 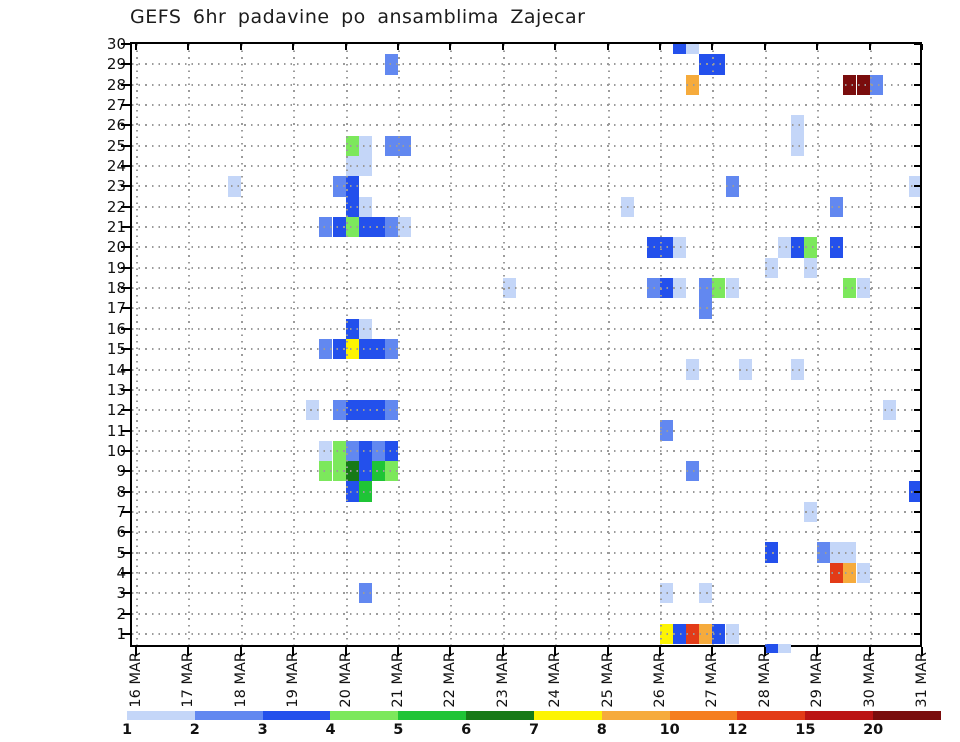 What do you see at coordinates (116, 328) in the screenshot?
I see `y-axis-label: 16` at bounding box center [116, 328].